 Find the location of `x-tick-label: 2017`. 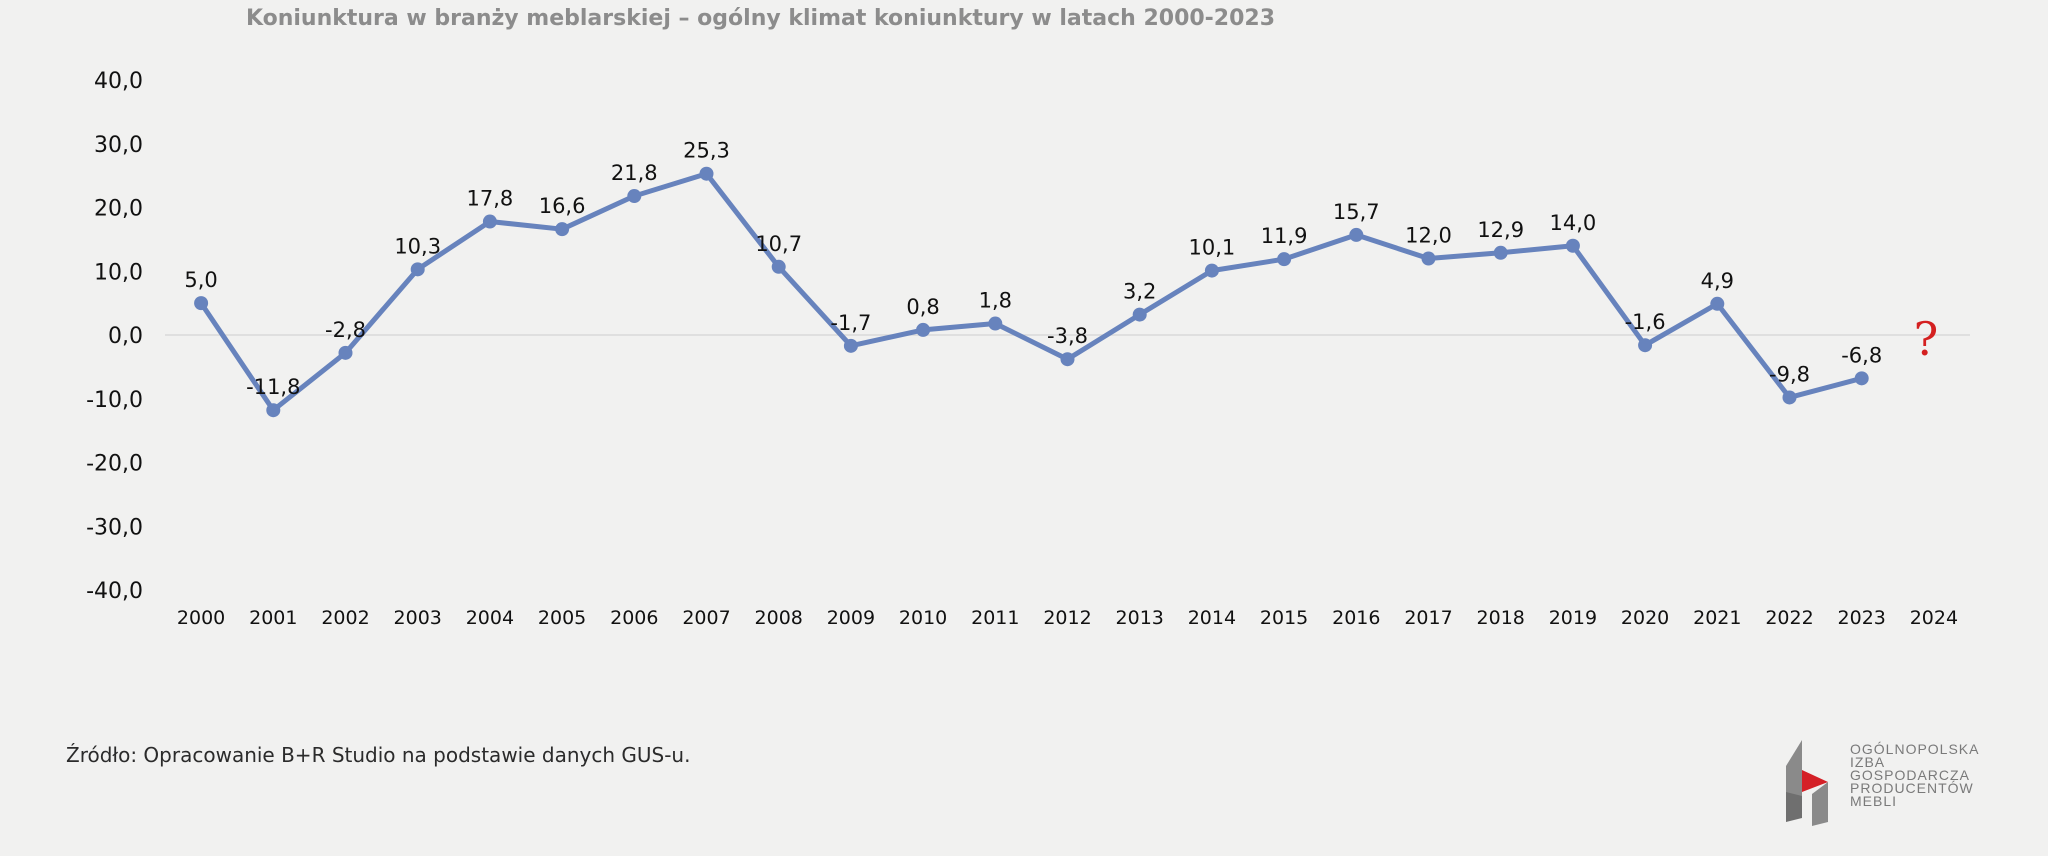

x-tick-label: 2017 is located at coordinates (1428, 618).